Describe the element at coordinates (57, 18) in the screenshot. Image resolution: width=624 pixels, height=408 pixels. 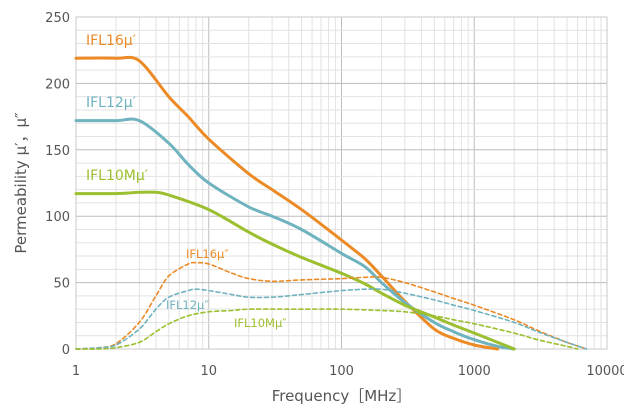
I see `y-tick-label: 250` at that location.